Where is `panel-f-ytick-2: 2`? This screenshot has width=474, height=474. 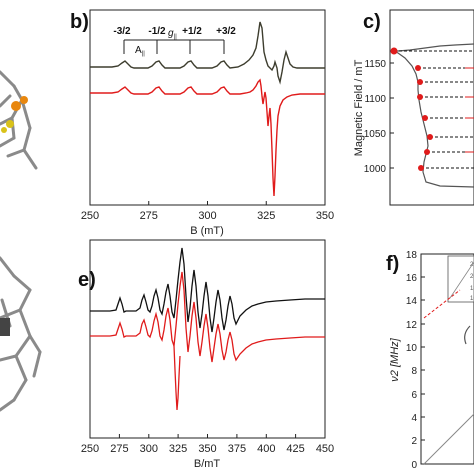 panel-f-ytick-2: 2 is located at coordinates (414, 441).